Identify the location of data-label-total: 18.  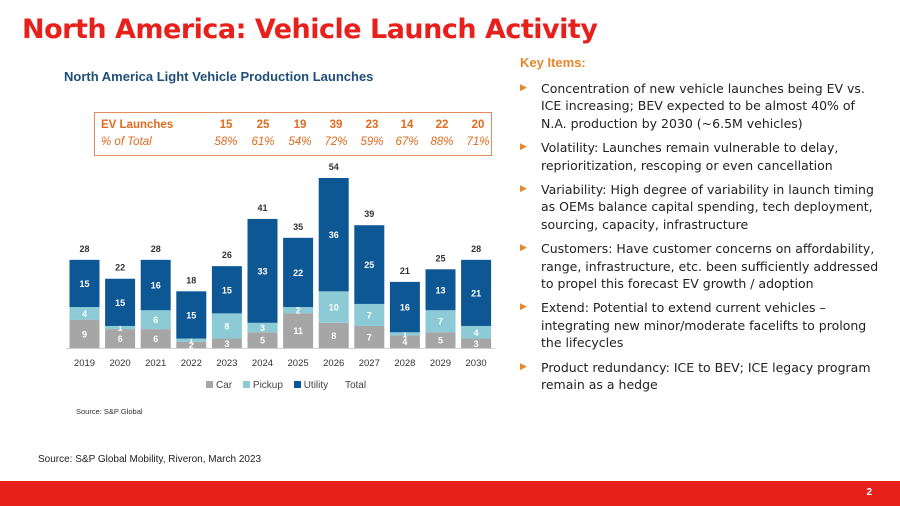
(191, 280).